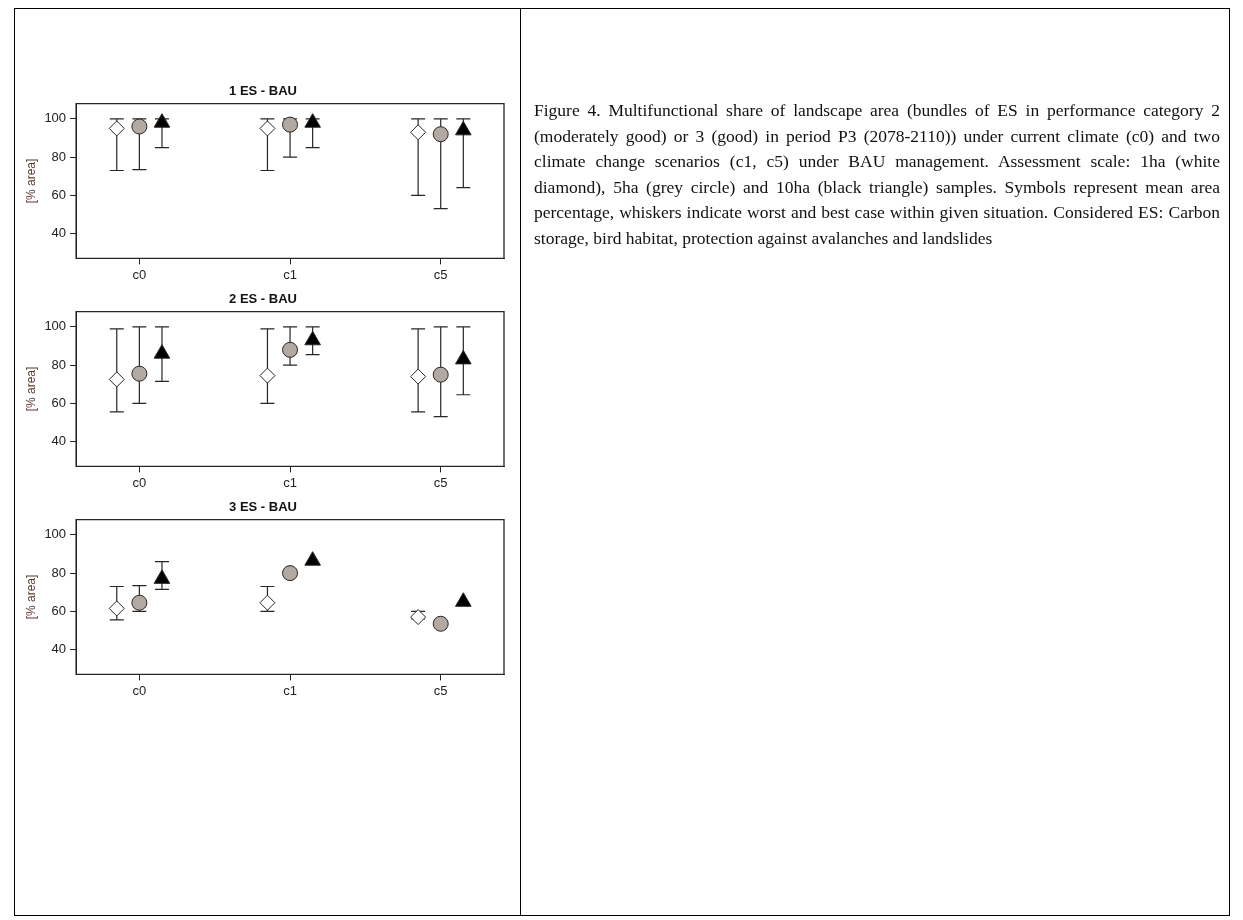 The image size is (1243, 920). I want to click on chart-title: 3 ES - BAU, so click(263, 507).